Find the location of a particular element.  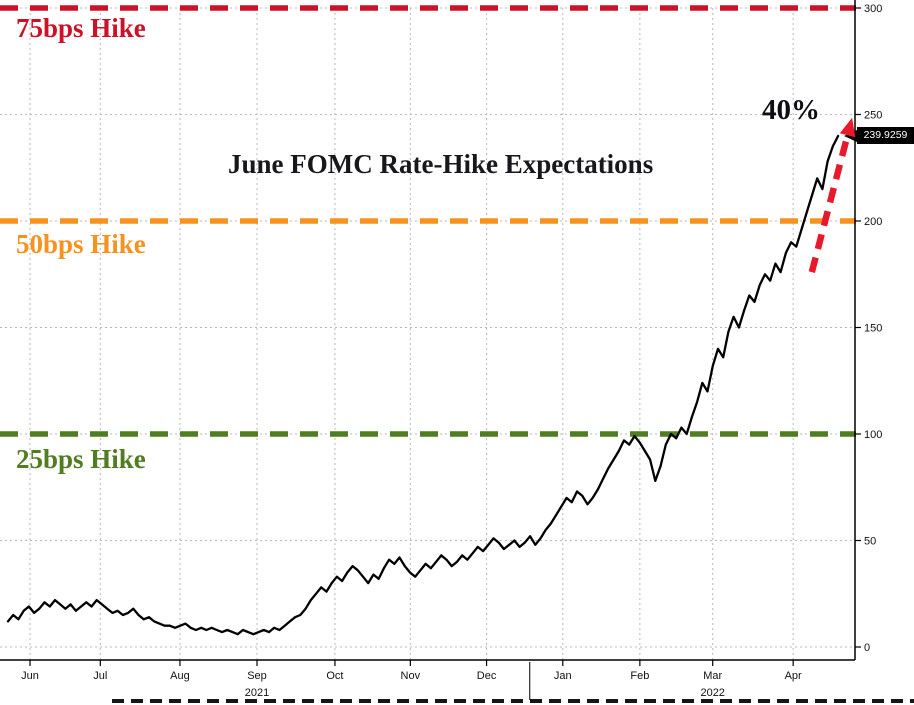

annotation-40-percent: 40% is located at coordinates (791, 110).